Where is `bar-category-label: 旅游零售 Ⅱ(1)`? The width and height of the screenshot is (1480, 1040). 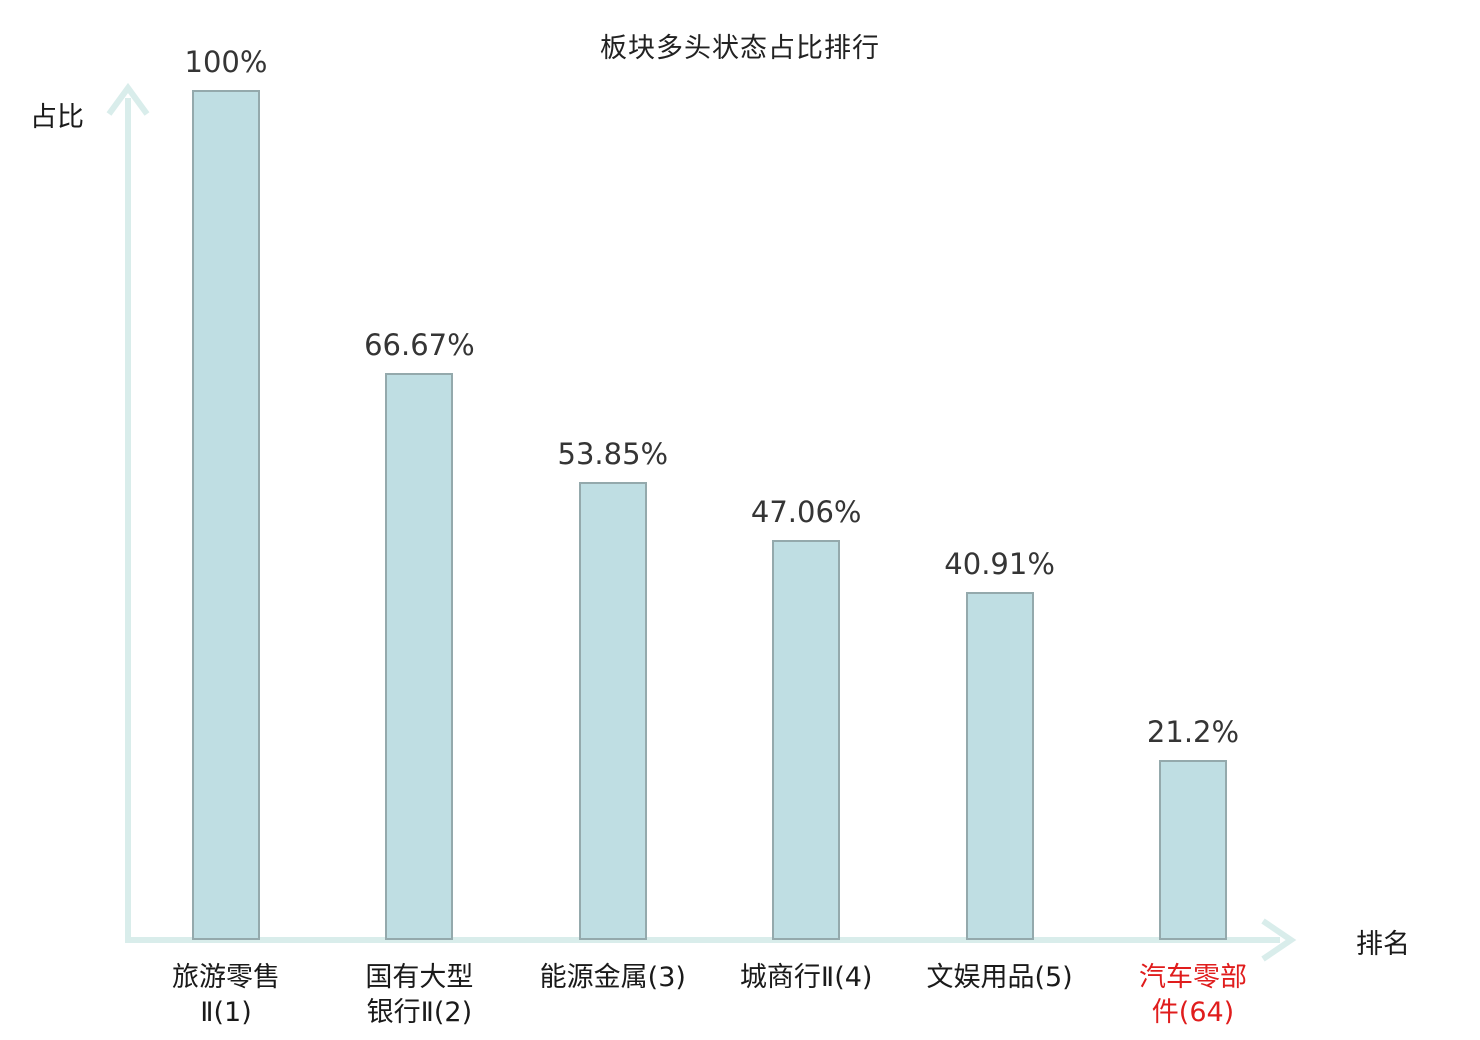
bar-category-label: 旅游零售 Ⅱ(1) is located at coordinates (226, 995).